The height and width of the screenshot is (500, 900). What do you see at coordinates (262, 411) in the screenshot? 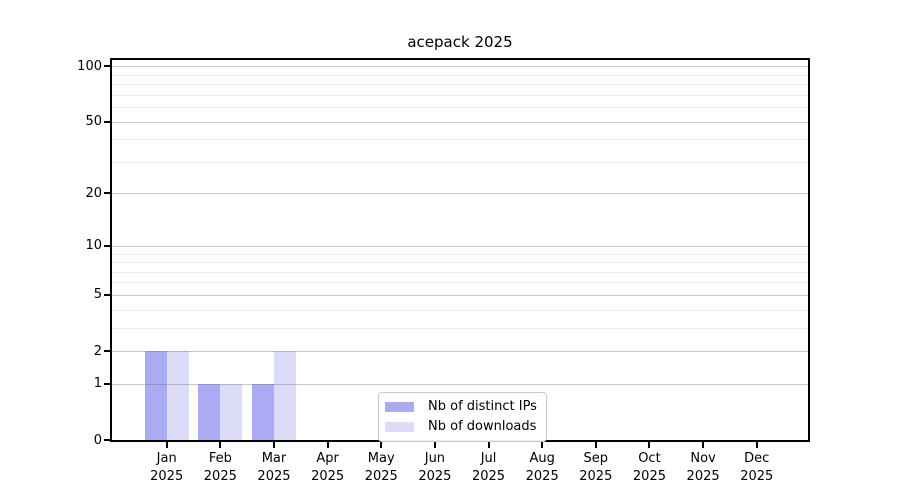
I see `bar-distinct-ips-mar` at bounding box center [262, 411].